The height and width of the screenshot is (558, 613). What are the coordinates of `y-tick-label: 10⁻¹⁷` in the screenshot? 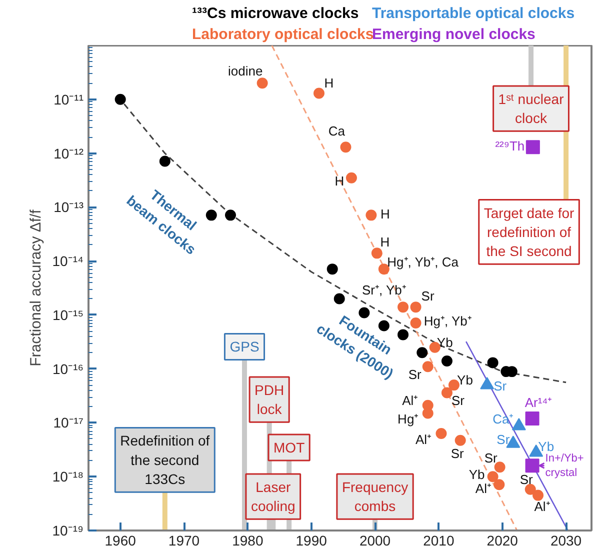 It's located at (68, 422).